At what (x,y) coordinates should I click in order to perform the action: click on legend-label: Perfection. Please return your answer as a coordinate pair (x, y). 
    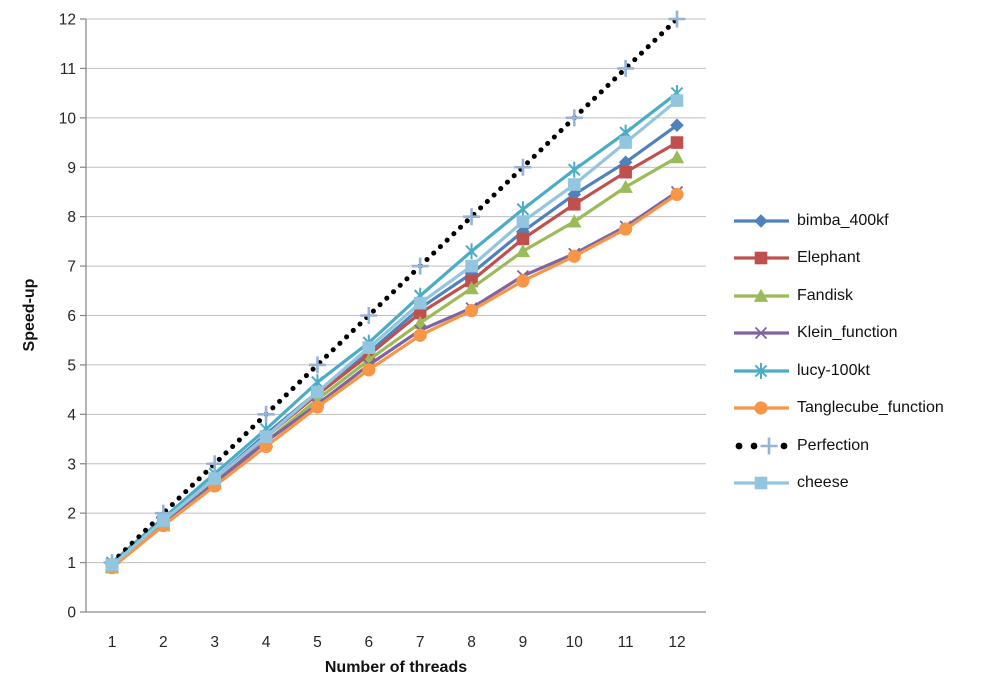
    Looking at the image, I should click on (833, 445).